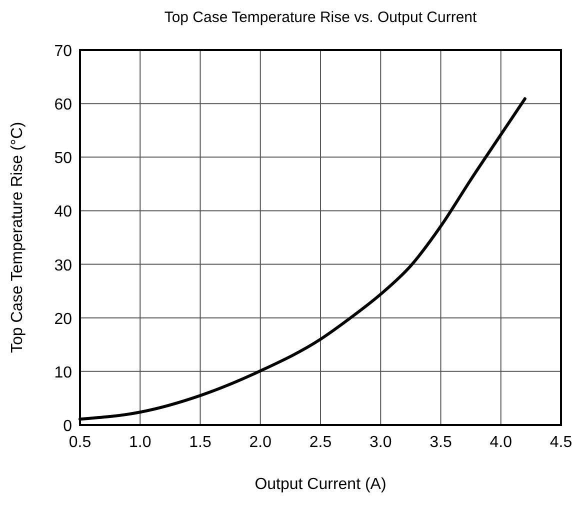 This screenshot has width=580, height=509. What do you see at coordinates (441, 442) in the screenshot?
I see `x-tick-label: 3.5` at bounding box center [441, 442].